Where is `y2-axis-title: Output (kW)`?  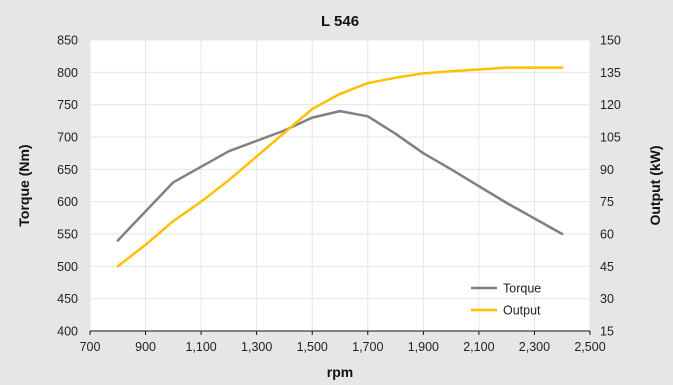
y2-axis-title: Output (kW) is located at coordinates (655, 185).